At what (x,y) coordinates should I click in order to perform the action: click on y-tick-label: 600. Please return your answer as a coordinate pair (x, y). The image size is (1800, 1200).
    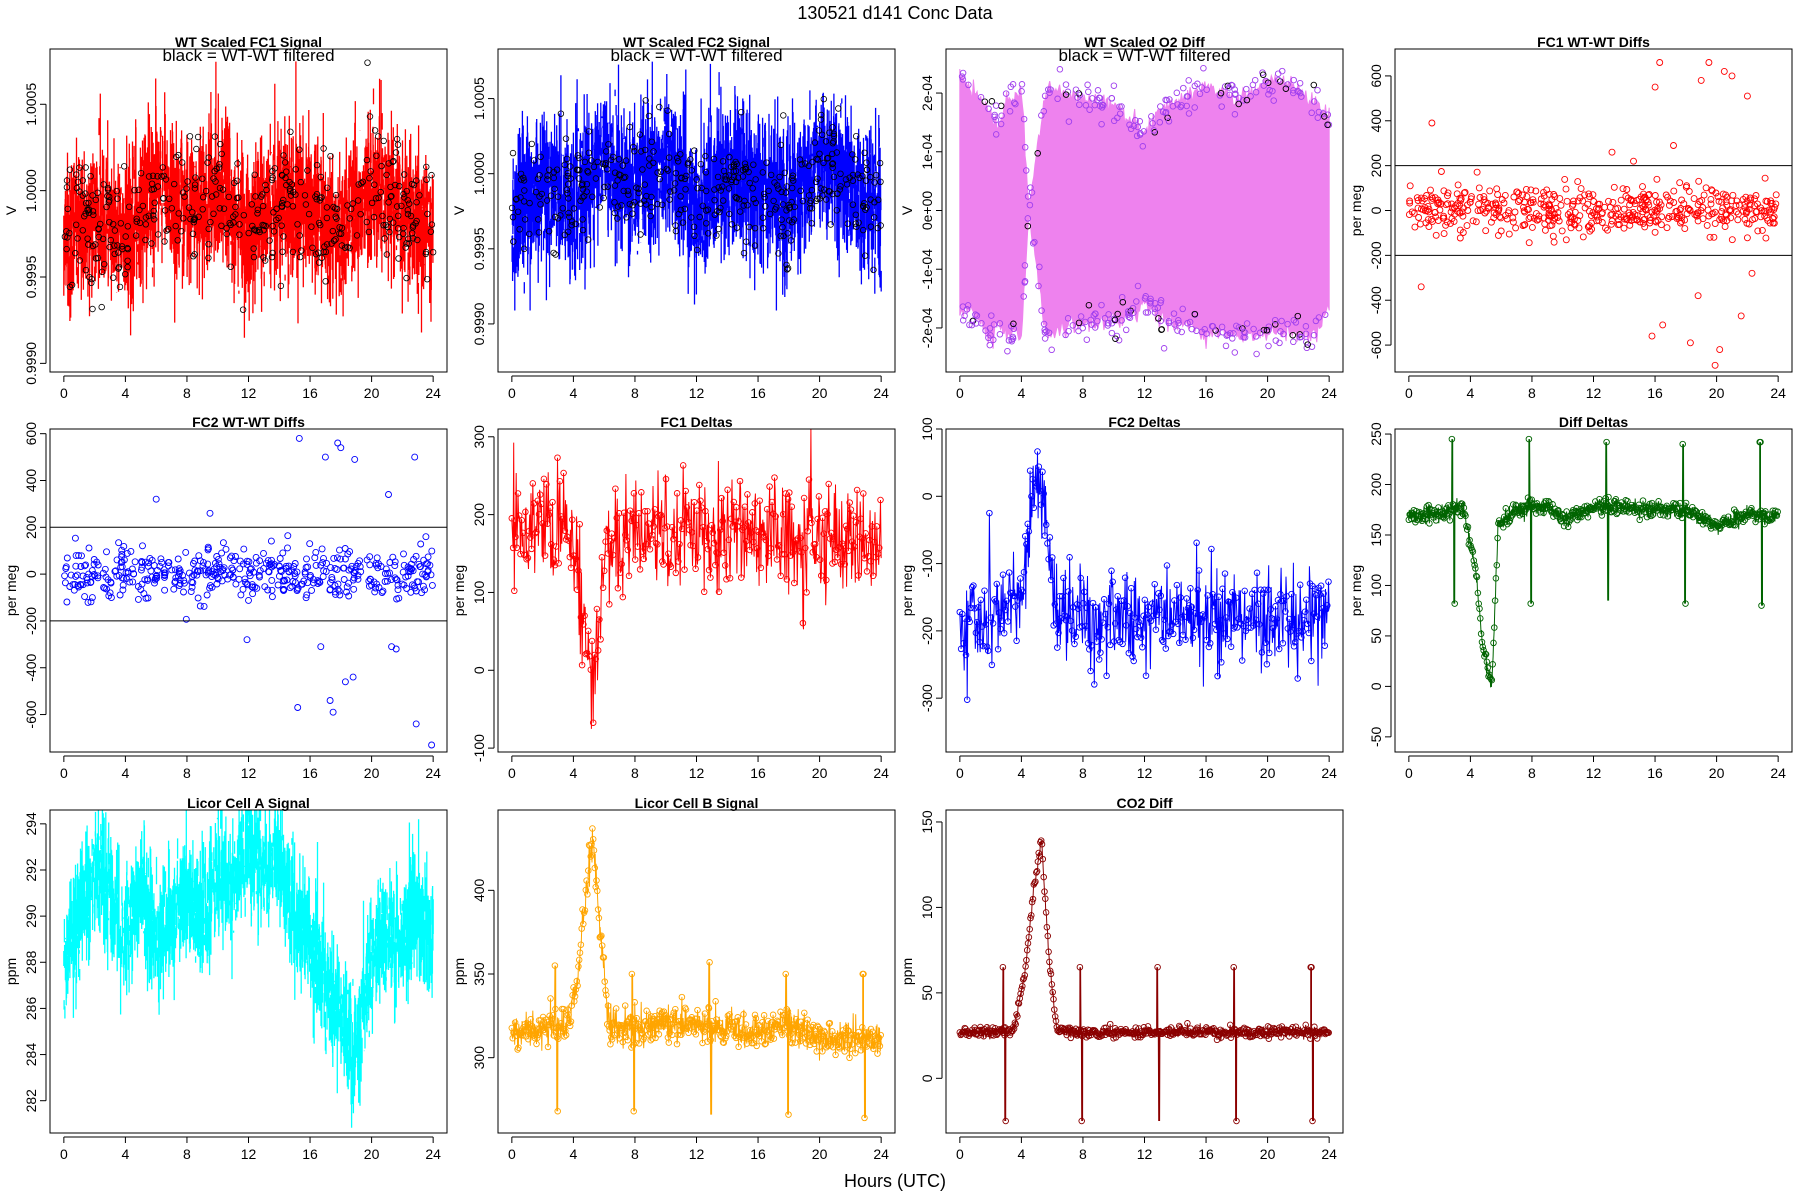
    Looking at the image, I should click on (1376, 76).